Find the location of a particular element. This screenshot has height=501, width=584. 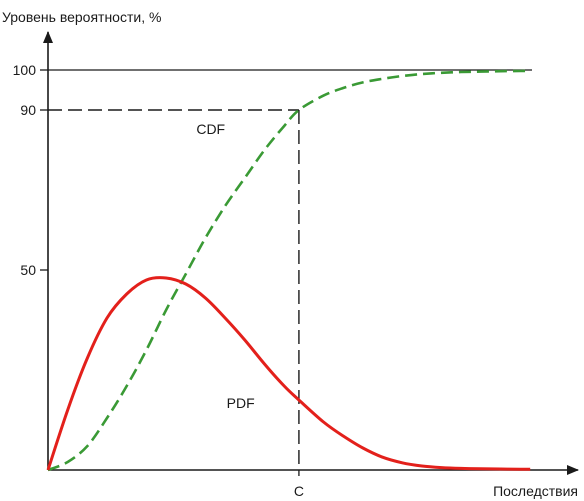

y-ticks: 50 90 100 is located at coordinates (30, 170).